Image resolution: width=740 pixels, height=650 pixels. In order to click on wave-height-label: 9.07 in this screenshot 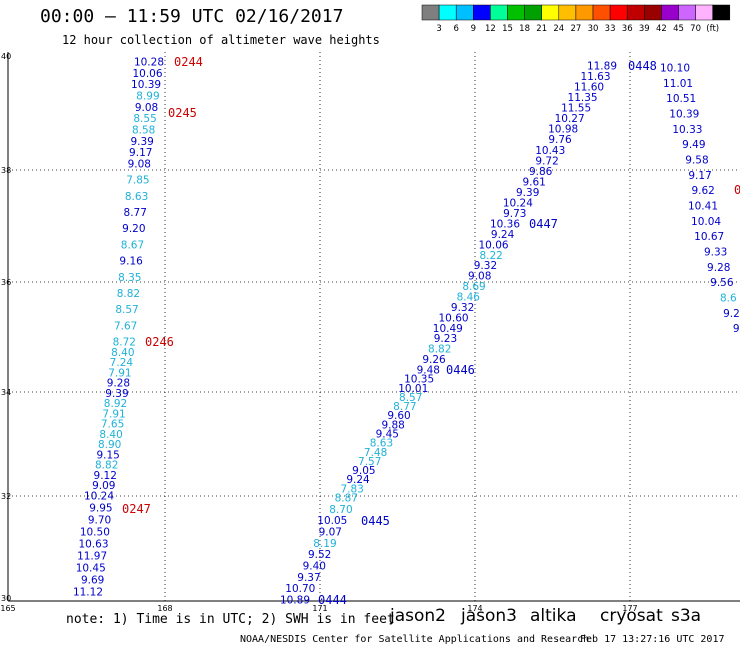, I will do `click(330, 533)`.